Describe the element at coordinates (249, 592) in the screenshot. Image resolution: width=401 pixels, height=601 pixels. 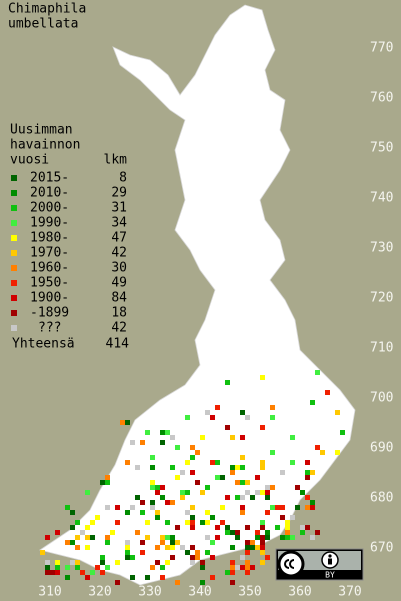
I see `east-label: 350` at that location.